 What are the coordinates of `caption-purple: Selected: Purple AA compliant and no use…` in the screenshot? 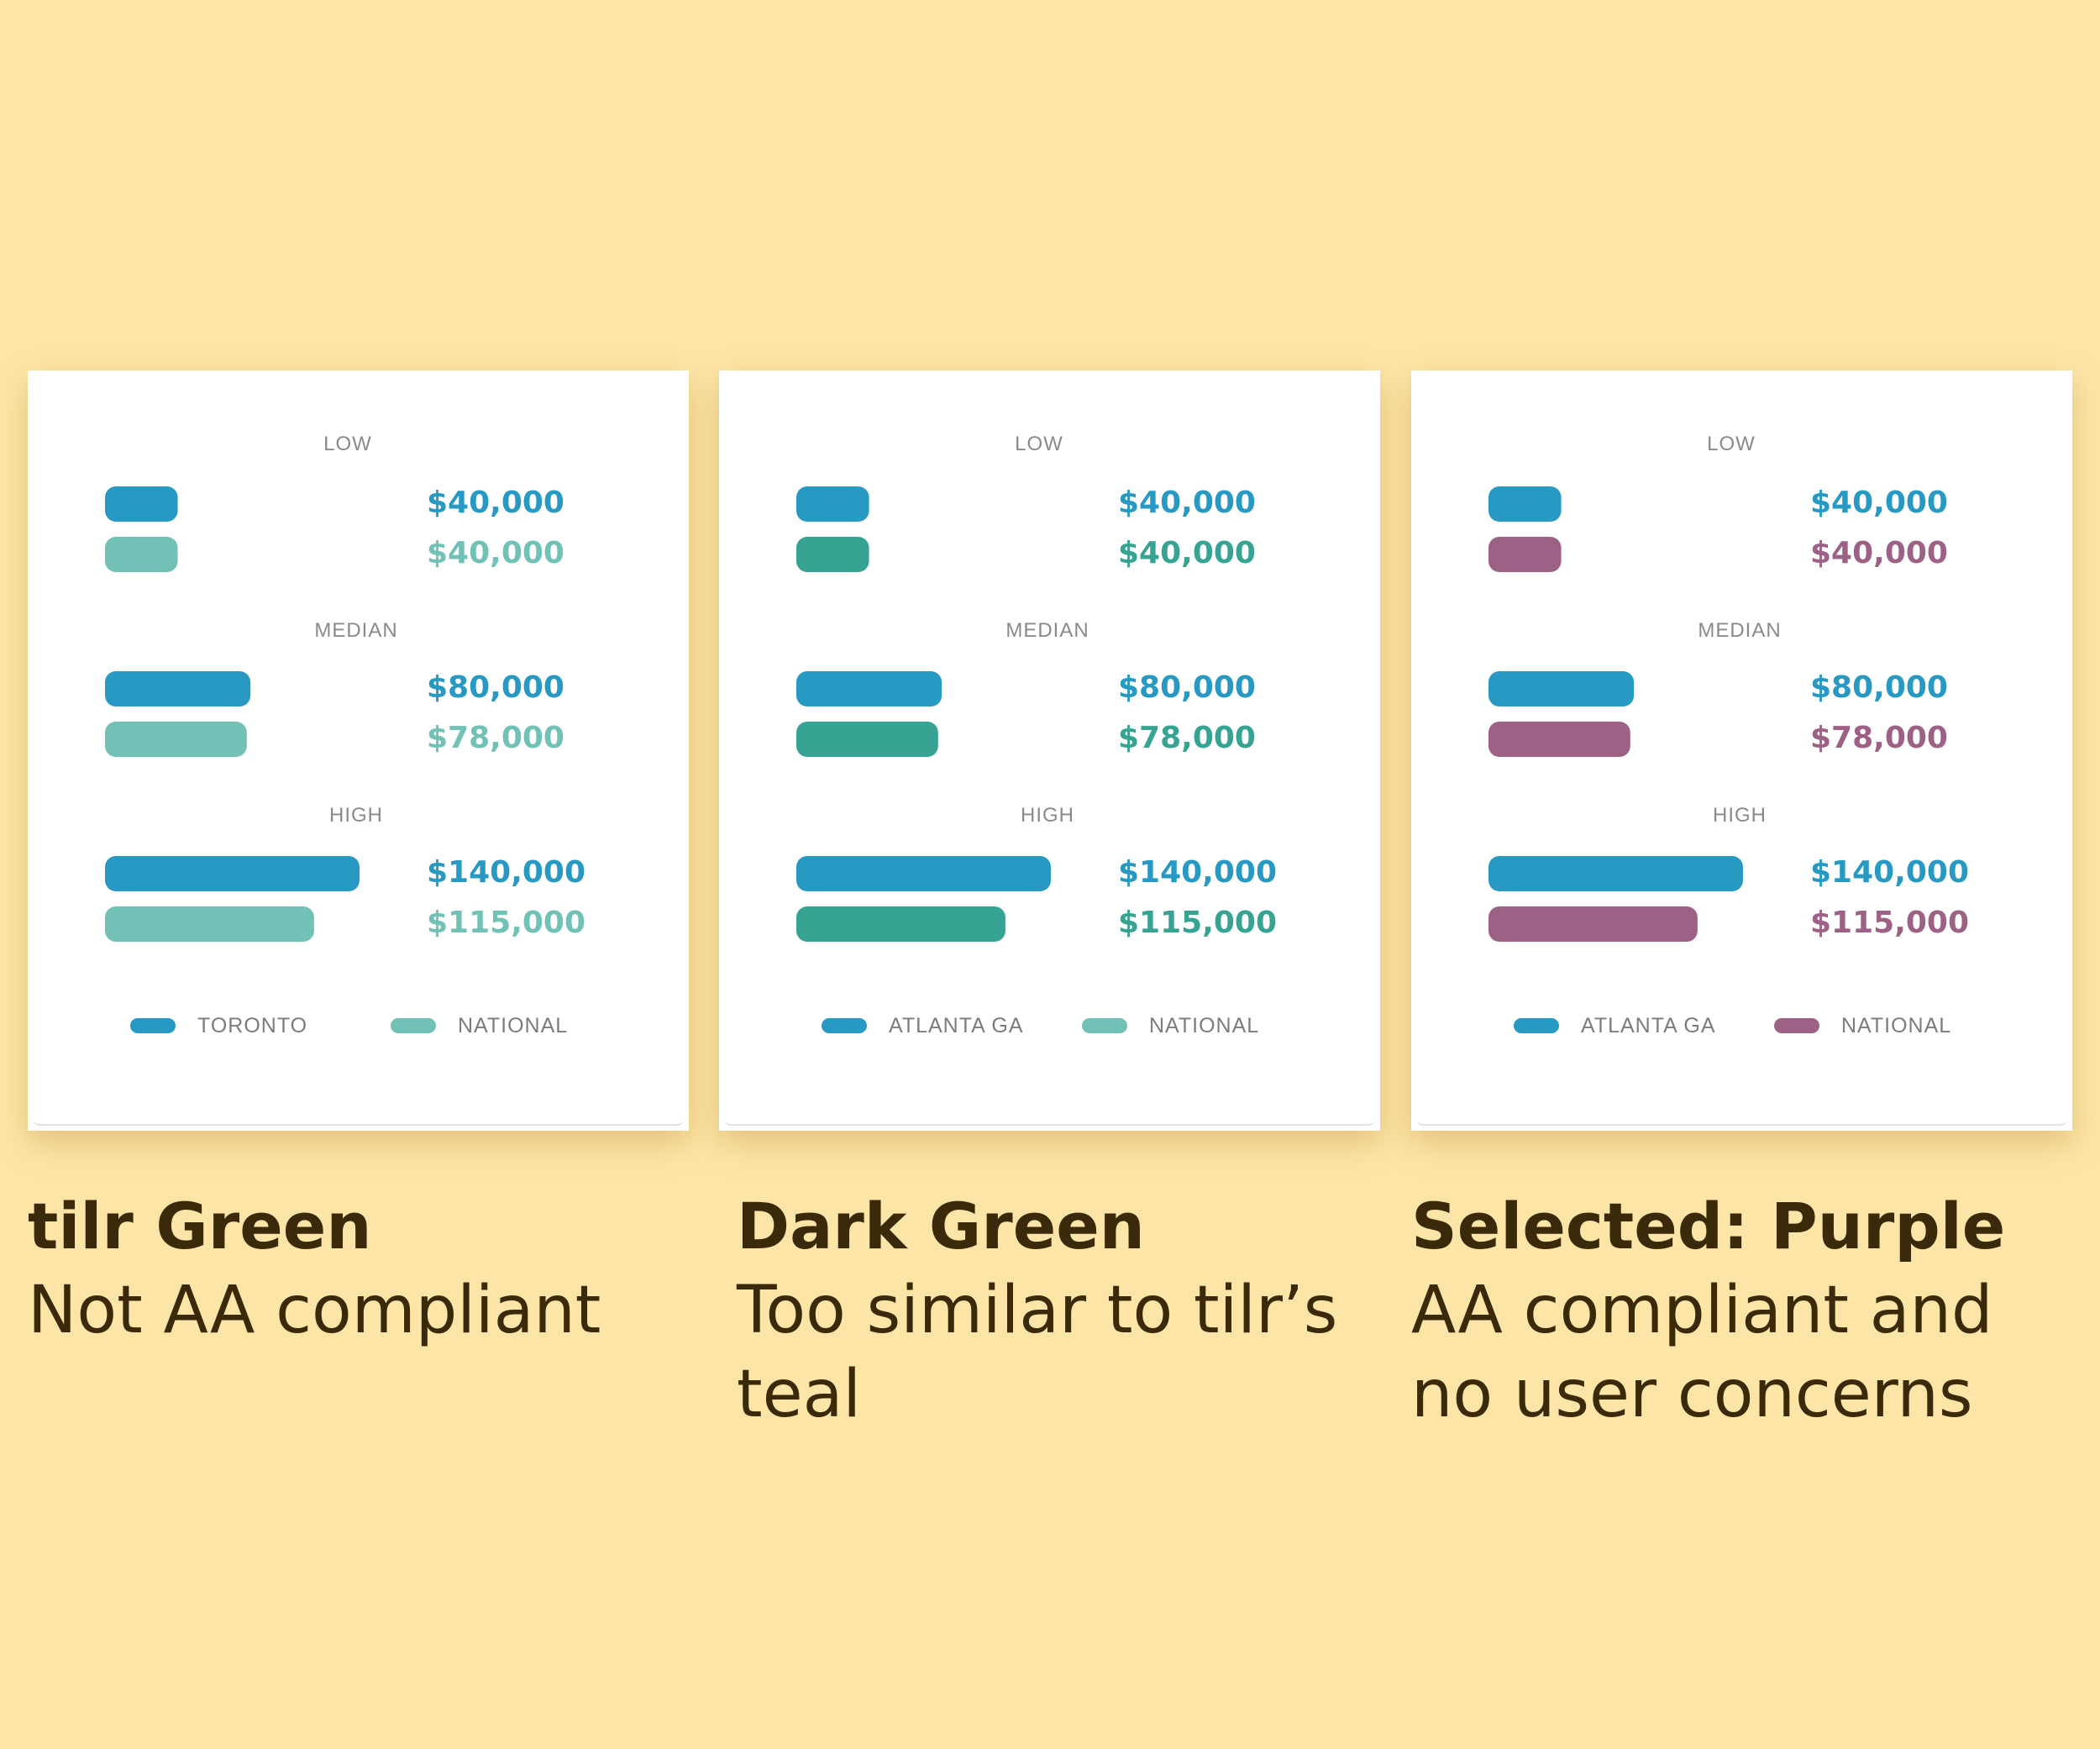 It's located at (1730, 1310).